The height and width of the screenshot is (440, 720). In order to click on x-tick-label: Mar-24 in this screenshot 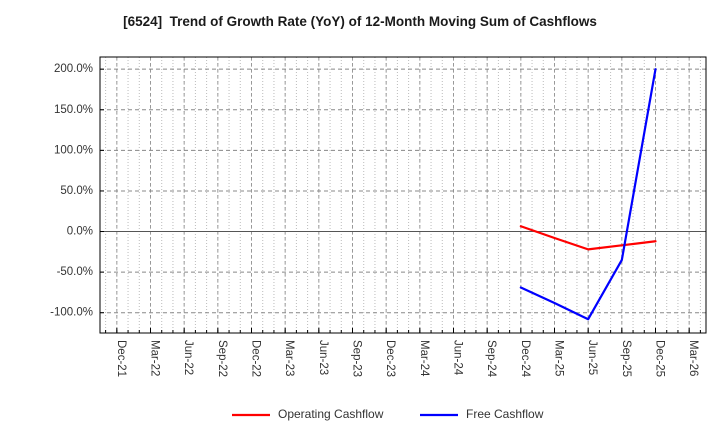, I will do `click(424, 358)`.